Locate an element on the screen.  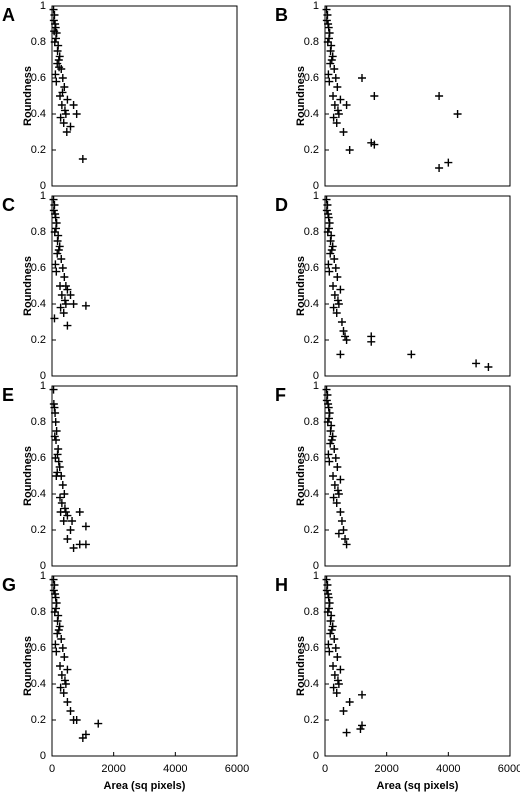
panel-label: A is located at coordinates (8, 15).